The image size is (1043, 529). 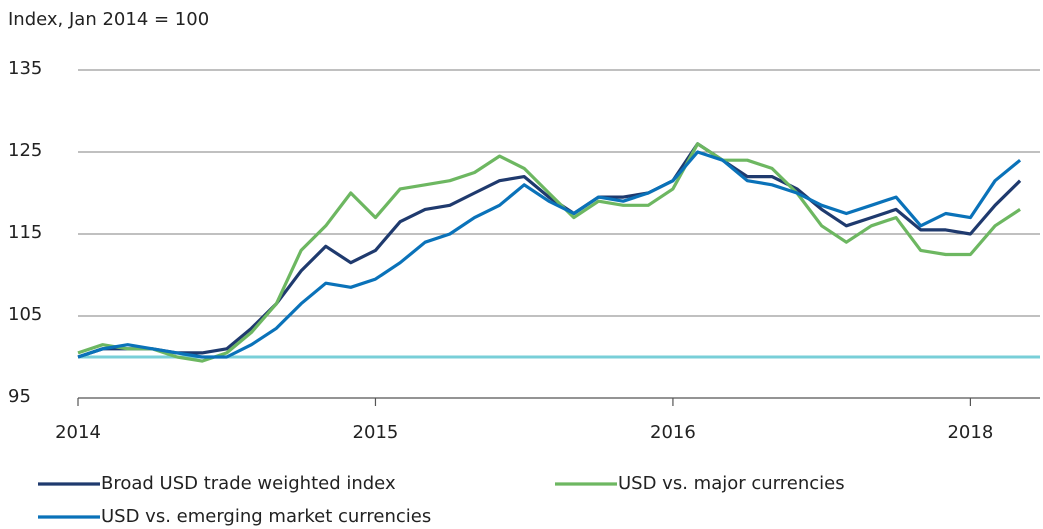 What do you see at coordinates (19, 396) in the screenshot?
I see `y-tick-label: 95` at bounding box center [19, 396].